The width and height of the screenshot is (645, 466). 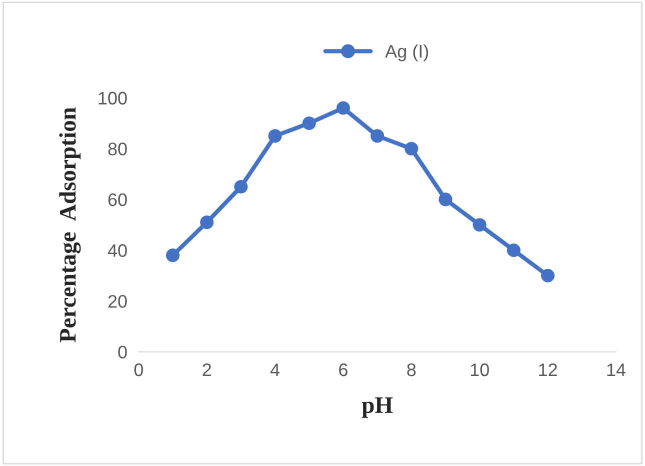 What do you see at coordinates (406, 53) in the screenshot?
I see `legend-label: Ag (I)` at bounding box center [406, 53].